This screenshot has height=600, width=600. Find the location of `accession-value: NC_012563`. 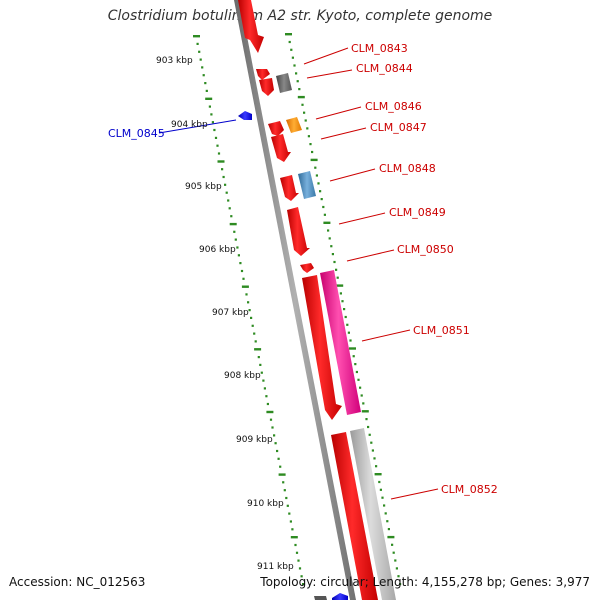

accession-value: NC_012563 is located at coordinates (111, 582).